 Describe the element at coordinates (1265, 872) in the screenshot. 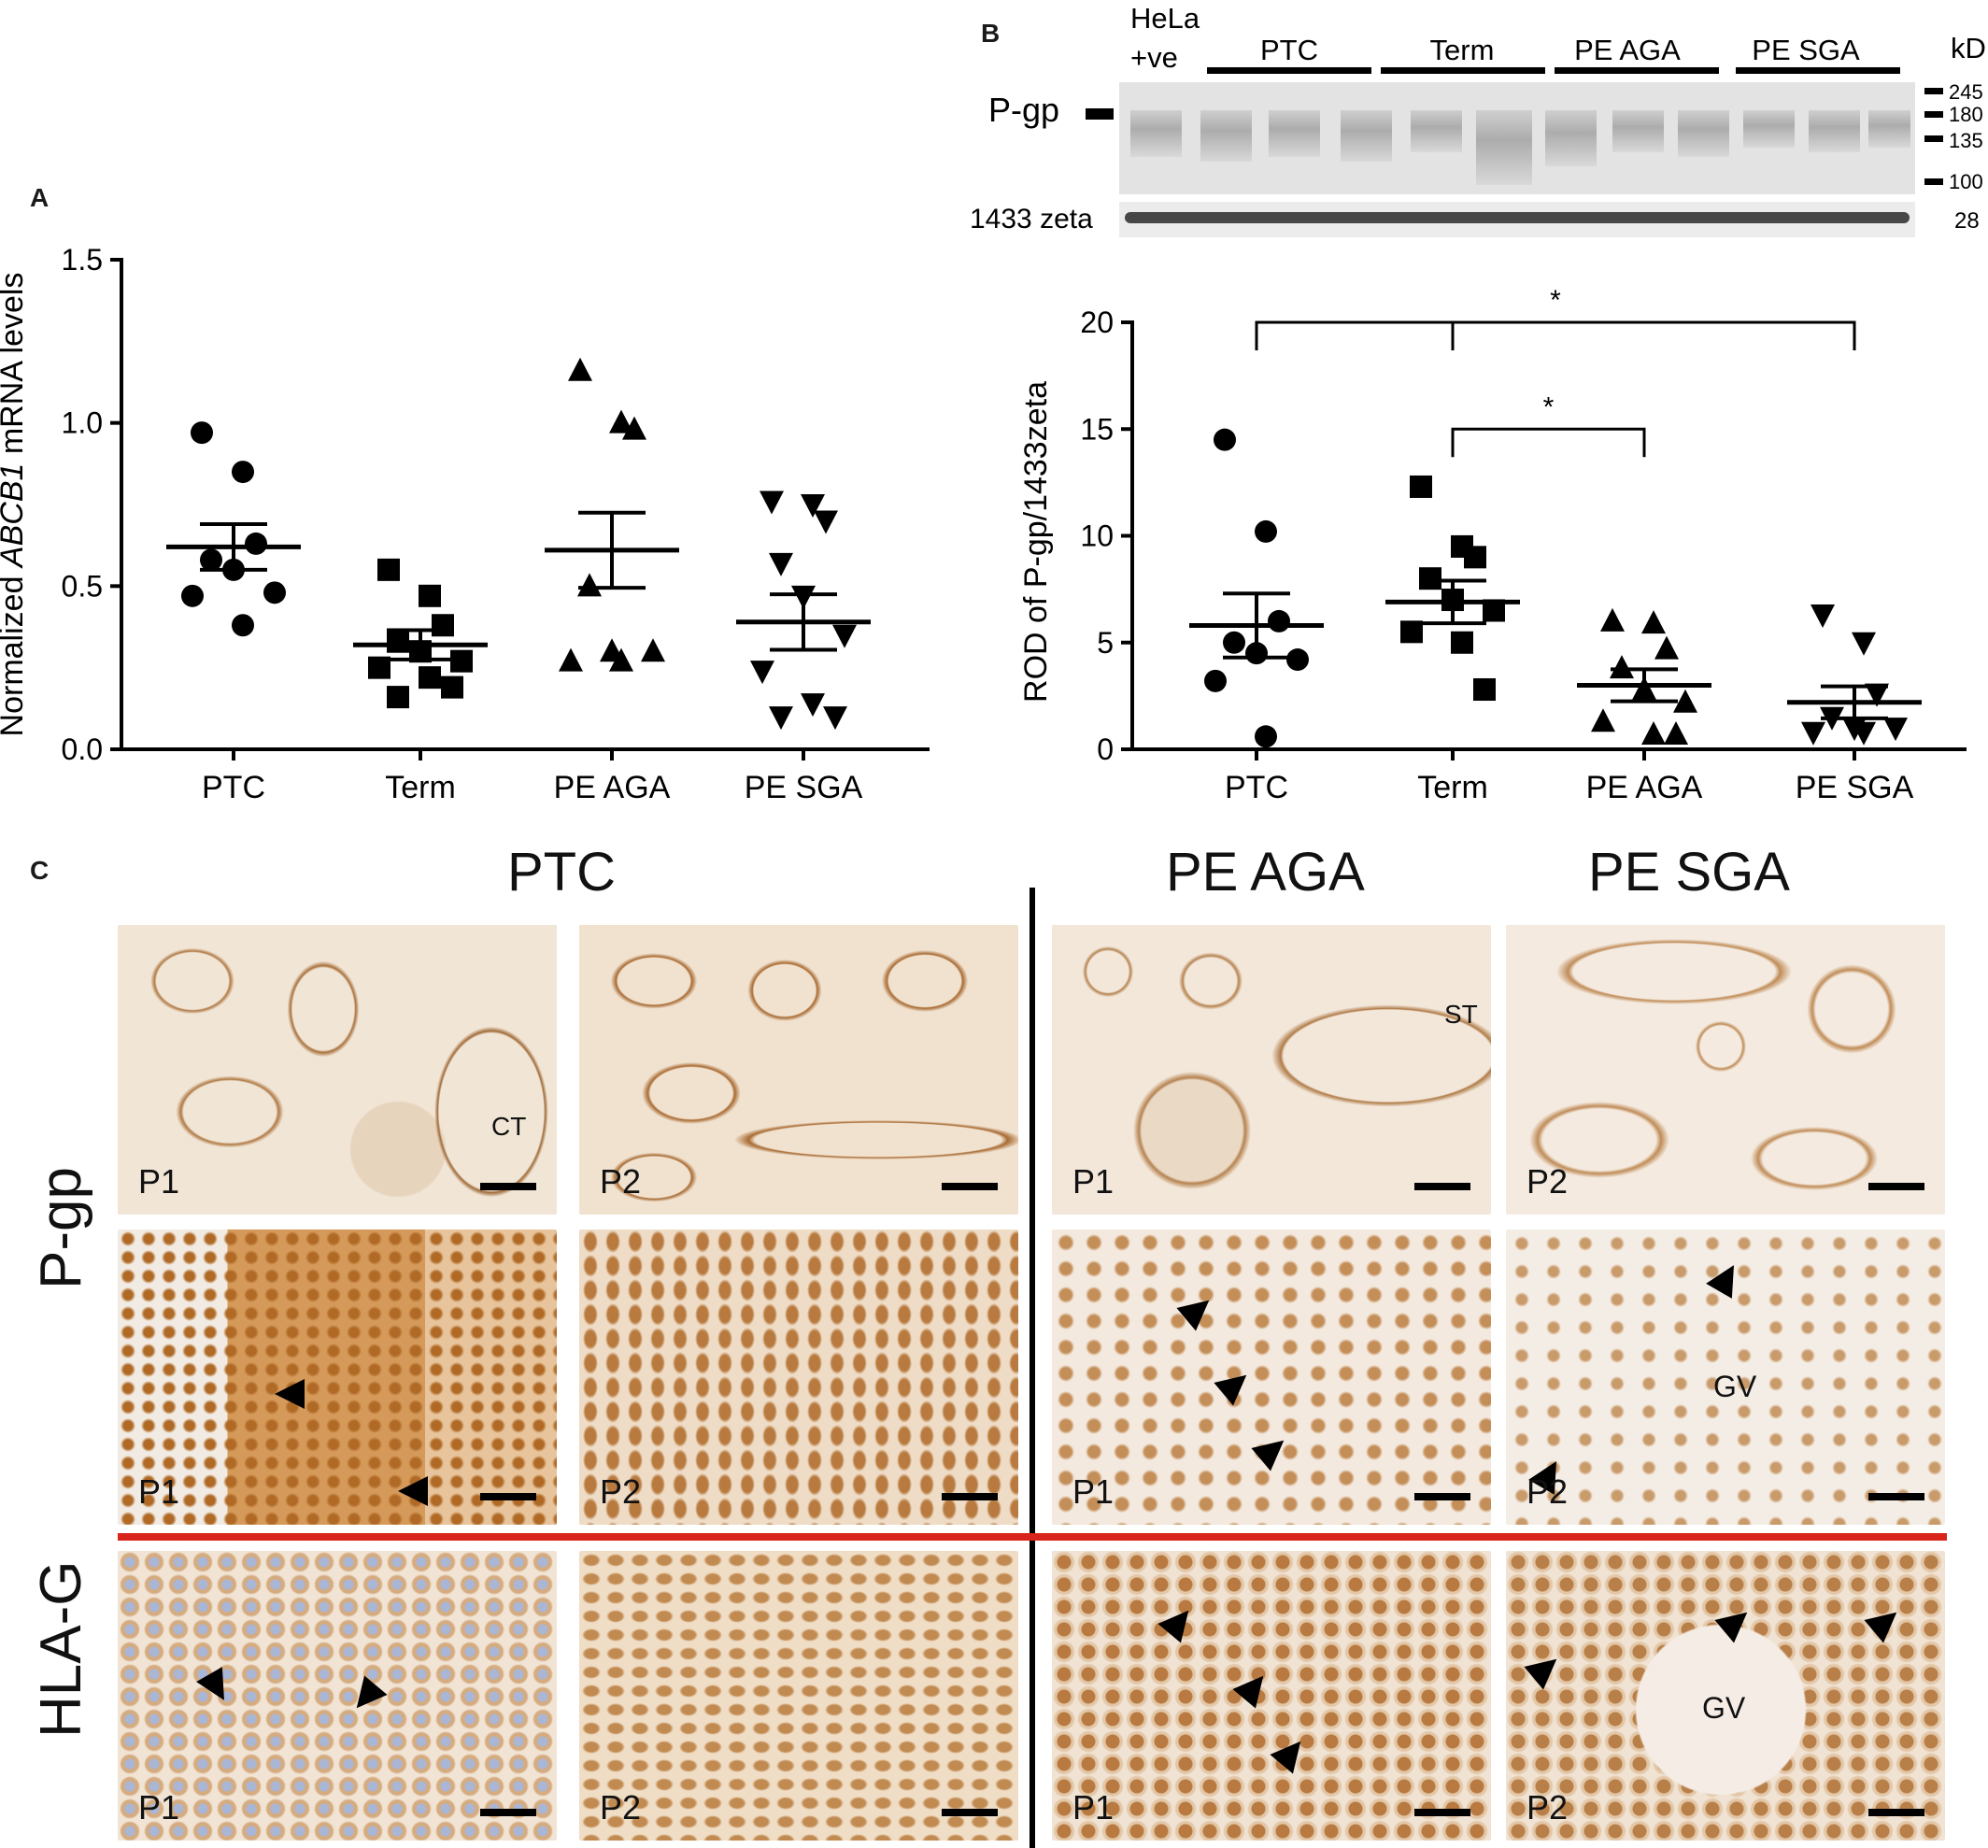

I see `ihc-group-title-pe-aga: PE AGA` at that location.